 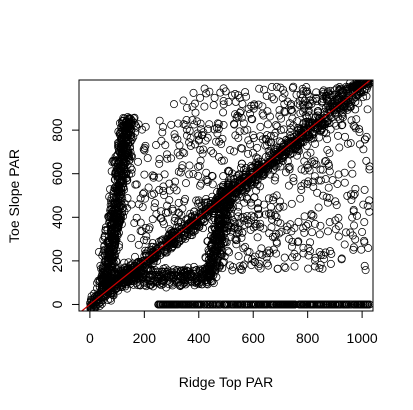 I want to click on x-axis: 0 200 400 600 800 1000, so click(x=232, y=328).